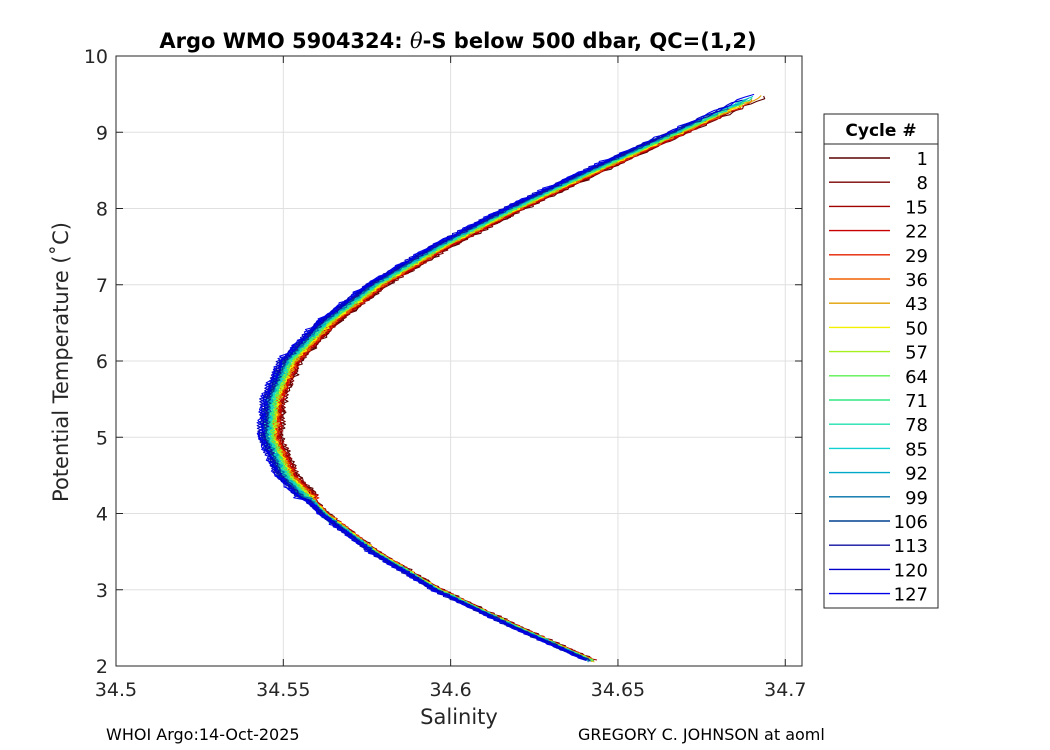 Image resolution: width=1050 pixels, height=750 pixels. What do you see at coordinates (911, 570) in the screenshot?
I see `legend-label: 120` at bounding box center [911, 570].